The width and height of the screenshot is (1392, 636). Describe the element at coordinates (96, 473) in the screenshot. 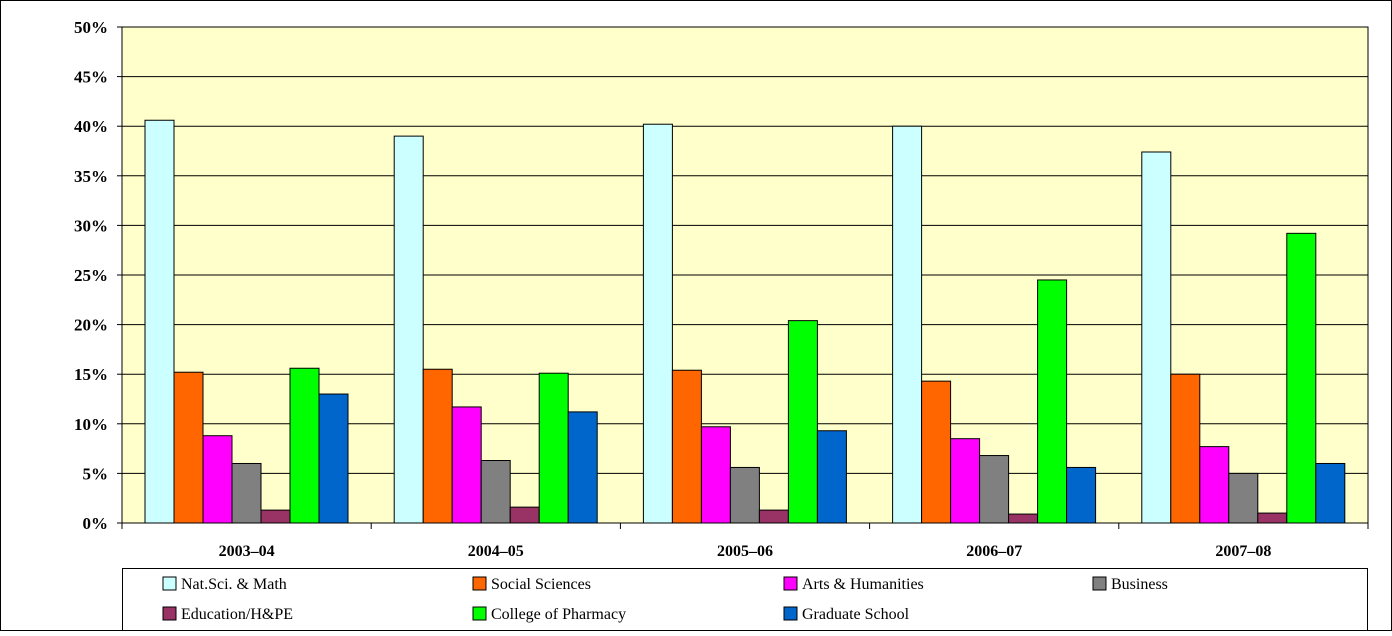

I see `y-tick-label: 5%` at that location.